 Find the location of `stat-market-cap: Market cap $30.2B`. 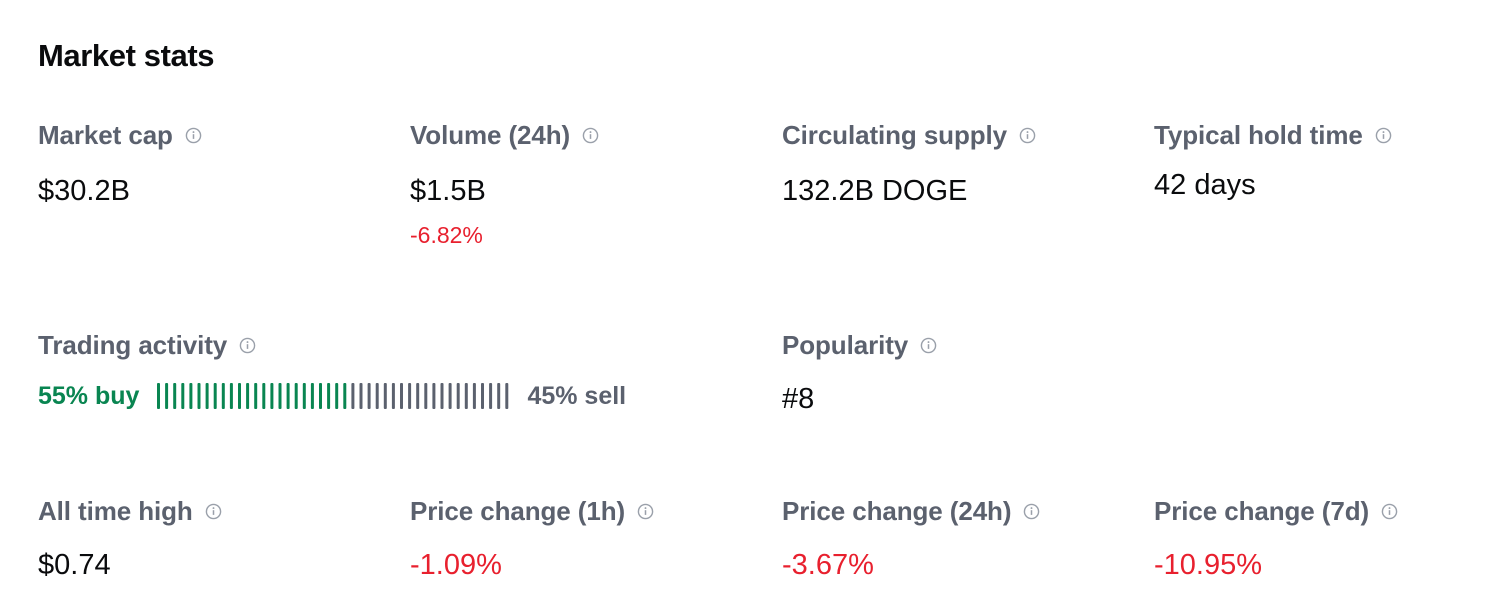

stat-market-cap: Market cap $30.2B is located at coordinates (120, 163).